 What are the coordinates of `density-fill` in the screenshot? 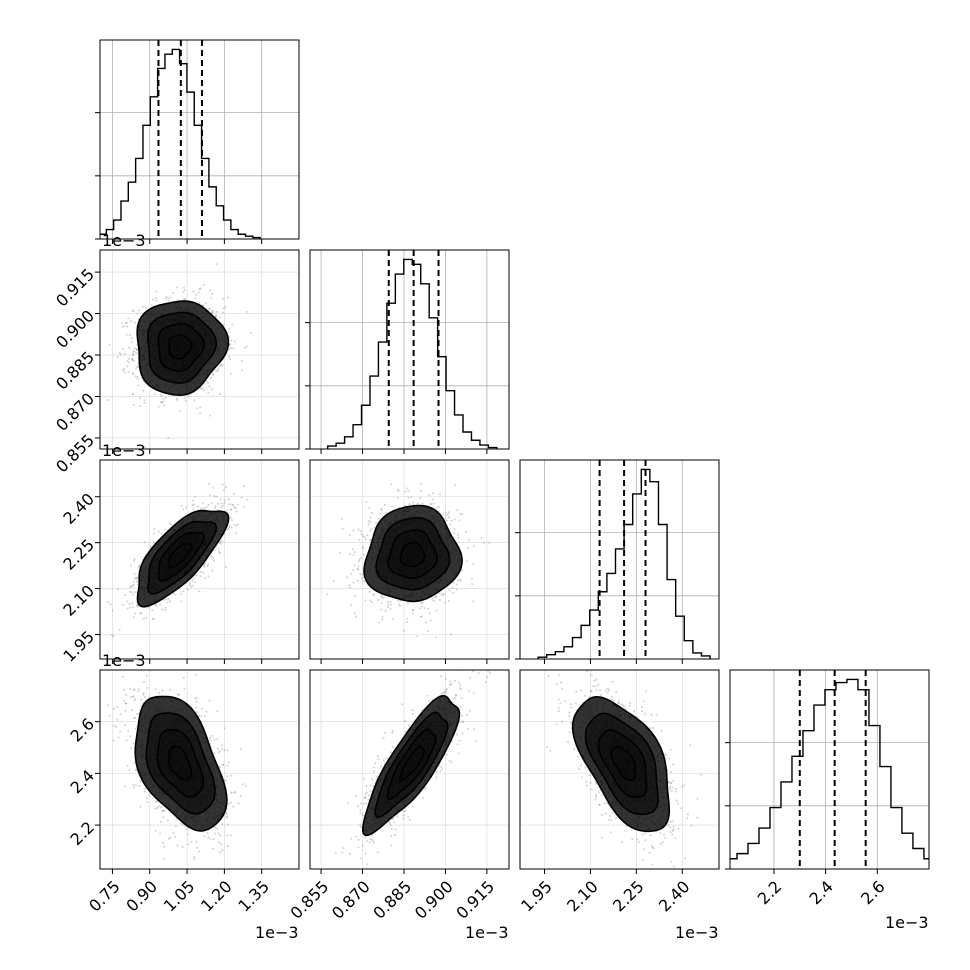 It's located at (180, 347).